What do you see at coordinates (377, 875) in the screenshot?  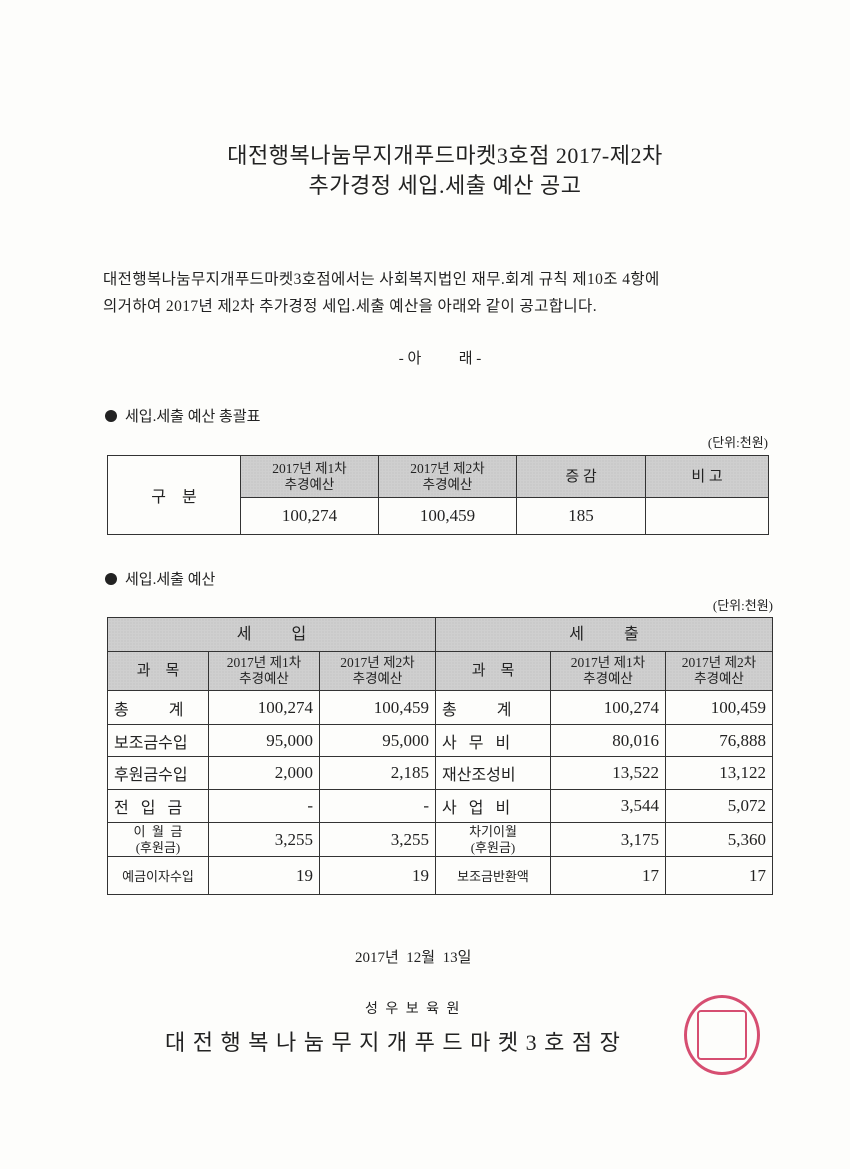 I see `revenue-second: 19` at bounding box center [377, 875].